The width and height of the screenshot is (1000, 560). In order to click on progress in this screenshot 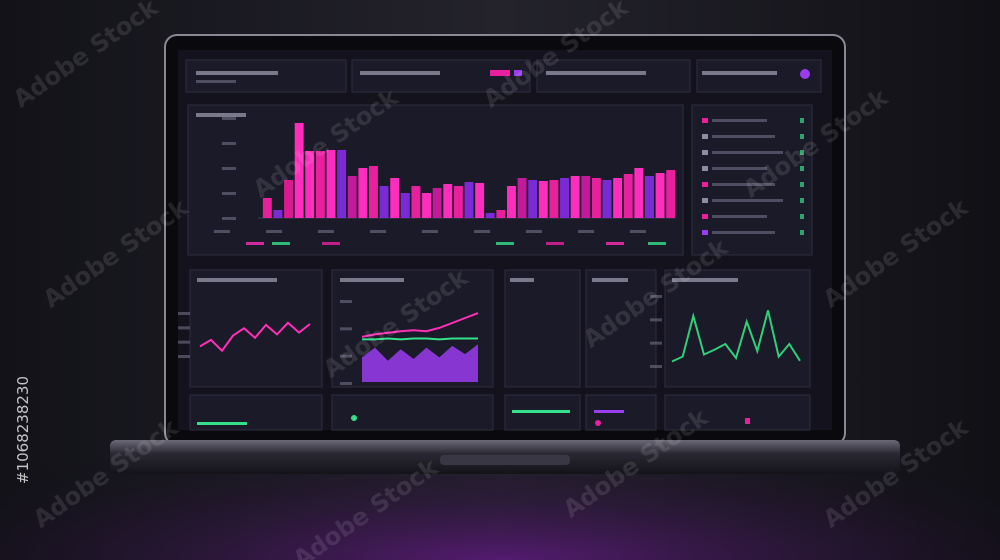, I will do `click(222, 423)`.